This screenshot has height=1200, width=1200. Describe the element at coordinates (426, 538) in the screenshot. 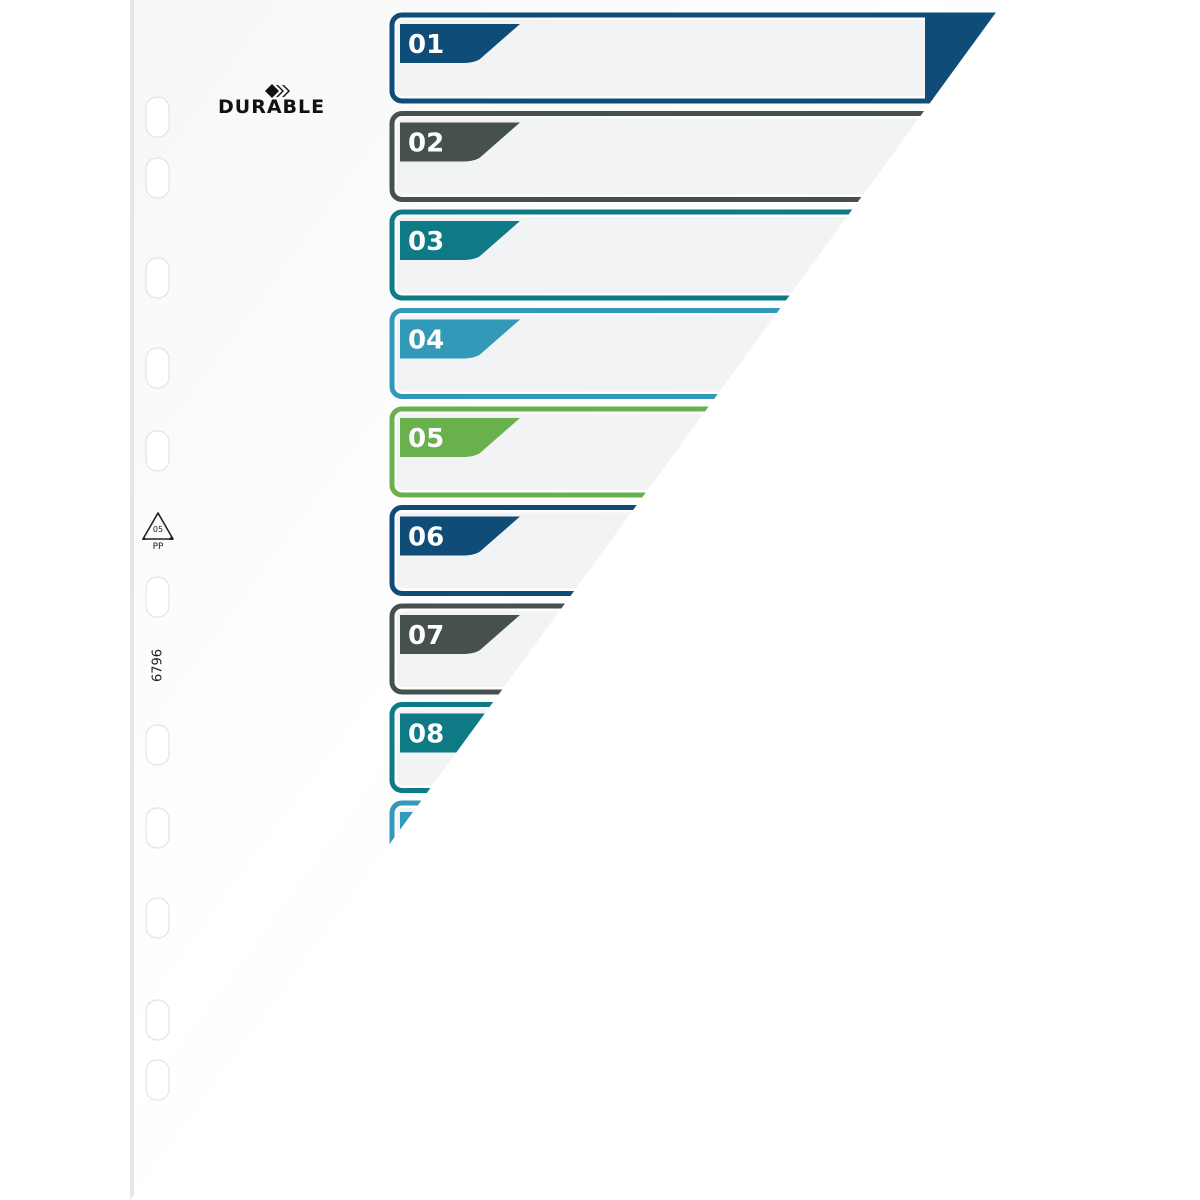

I see `tab-number: 06` at that location.